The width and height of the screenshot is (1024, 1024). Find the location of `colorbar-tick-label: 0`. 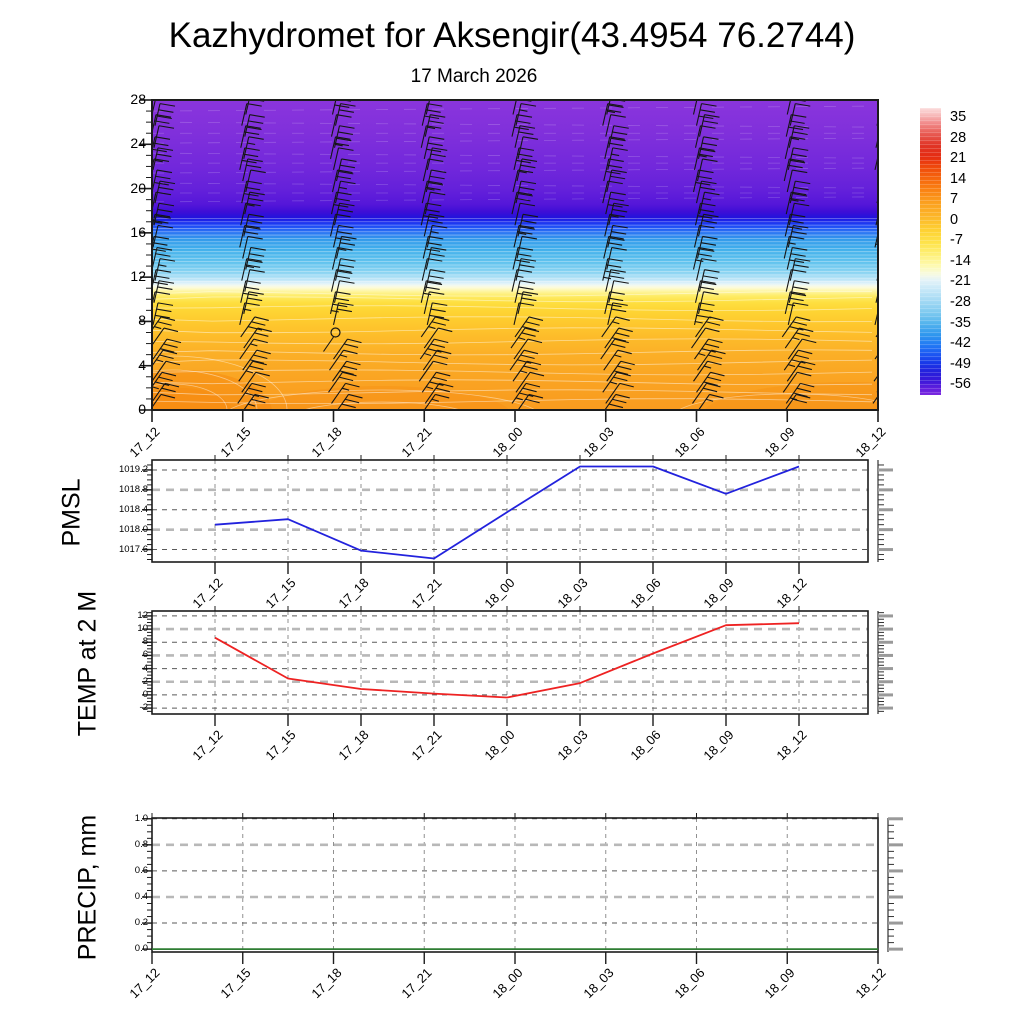

colorbar-tick-label: 0 is located at coordinates (954, 219).